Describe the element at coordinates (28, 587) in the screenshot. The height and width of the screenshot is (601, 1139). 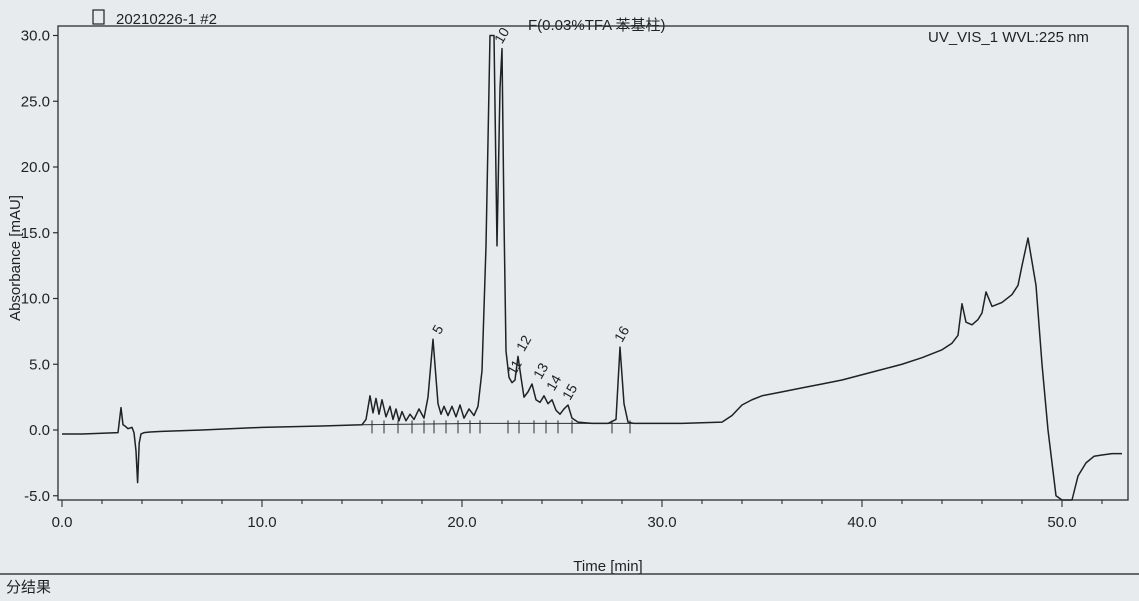
I see `footer-caption: 分结果` at that location.